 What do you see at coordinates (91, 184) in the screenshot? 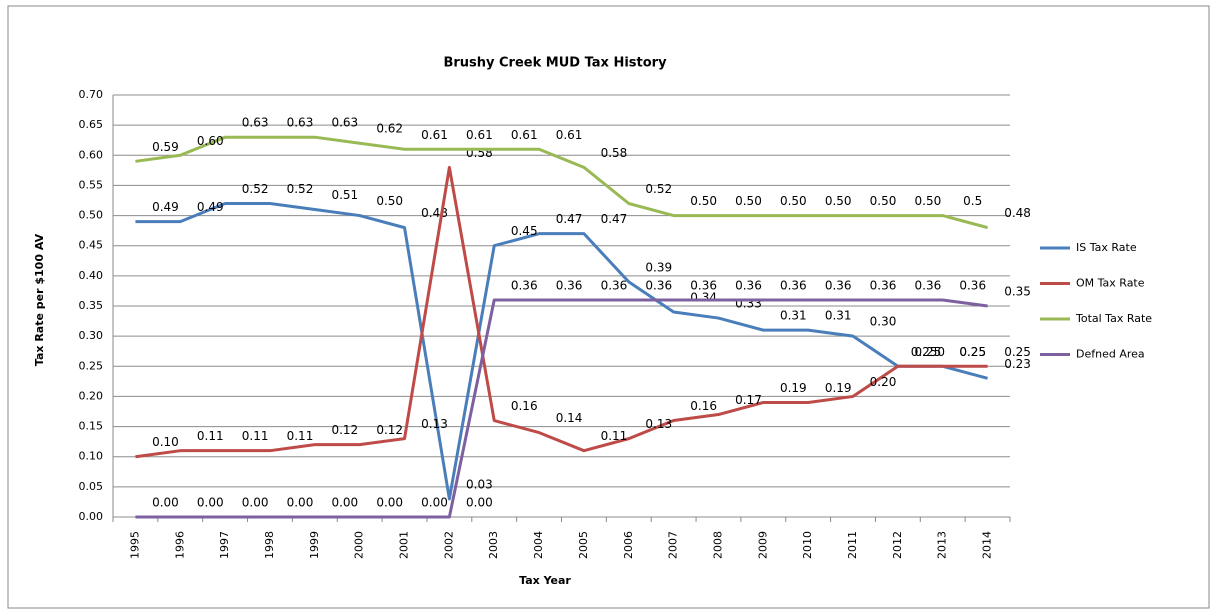
I see `y-tick-label: 0.55` at bounding box center [91, 184].